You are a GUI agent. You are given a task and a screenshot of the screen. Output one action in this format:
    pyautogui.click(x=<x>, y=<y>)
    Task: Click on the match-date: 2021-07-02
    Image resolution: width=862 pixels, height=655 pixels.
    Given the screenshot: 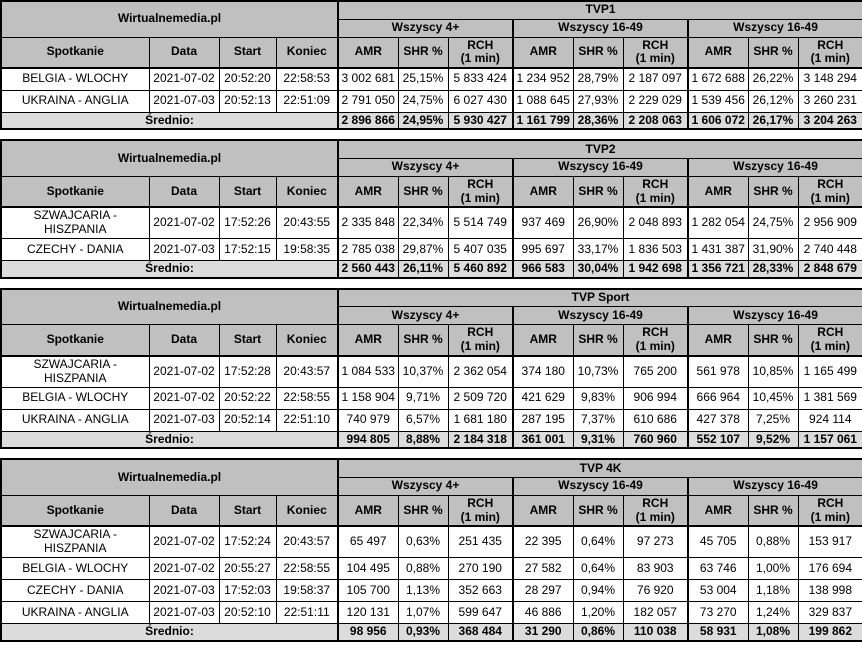 What is the action you would take?
    pyautogui.click(x=184, y=542)
    